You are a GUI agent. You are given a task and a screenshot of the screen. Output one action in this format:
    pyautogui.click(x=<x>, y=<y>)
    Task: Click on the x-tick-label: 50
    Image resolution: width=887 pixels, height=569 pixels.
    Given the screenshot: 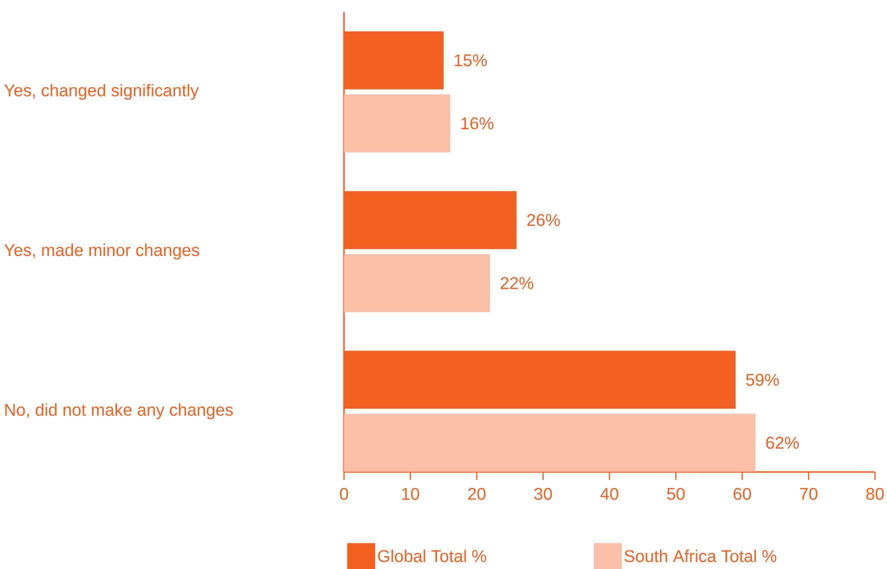 What is the action you would take?
    pyautogui.click(x=676, y=494)
    